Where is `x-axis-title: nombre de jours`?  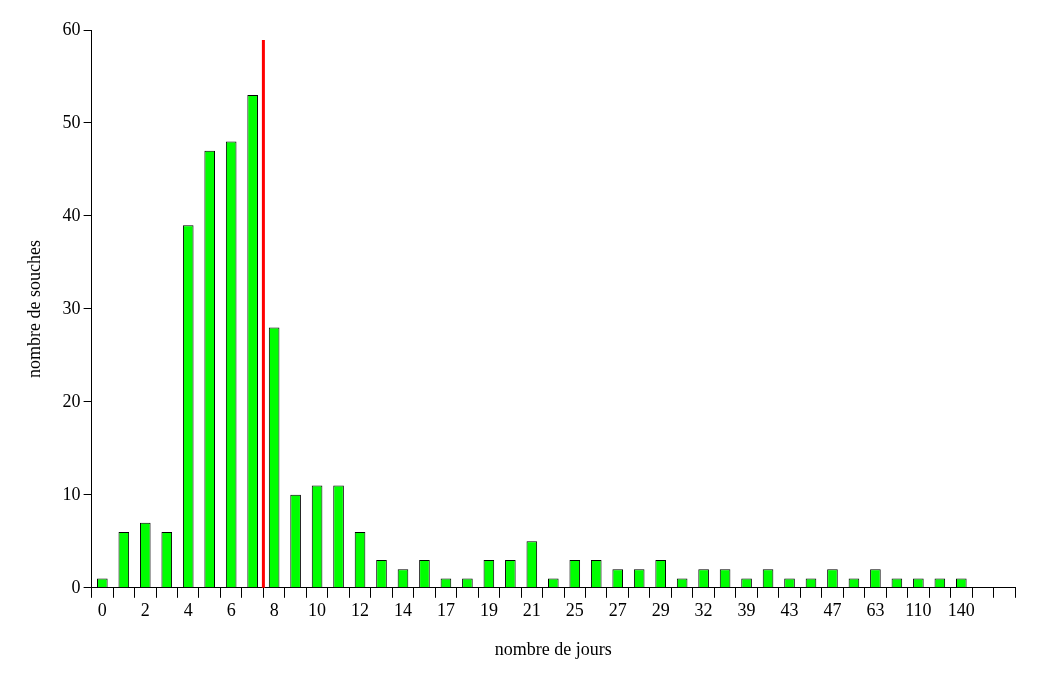 x-axis-title: nombre de jours is located at coordinates (553, 648).